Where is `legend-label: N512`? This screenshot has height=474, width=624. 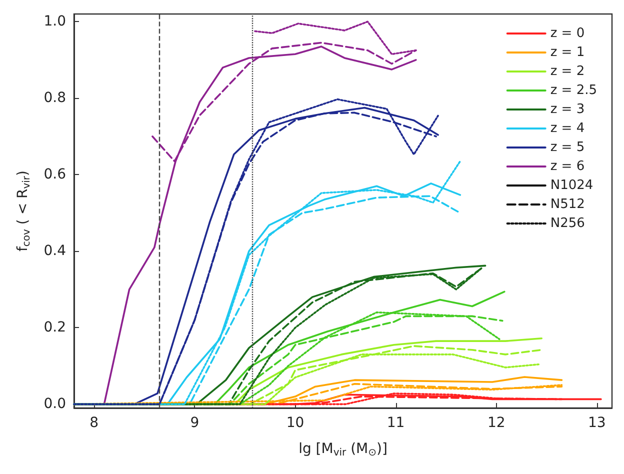 legend-label: N512 is located at coordinates (567, 204).